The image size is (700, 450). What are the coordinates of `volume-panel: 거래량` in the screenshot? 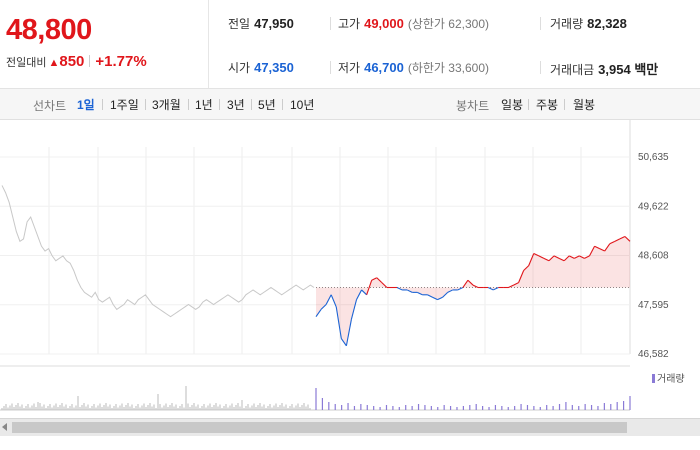 It's located at (342, 388).